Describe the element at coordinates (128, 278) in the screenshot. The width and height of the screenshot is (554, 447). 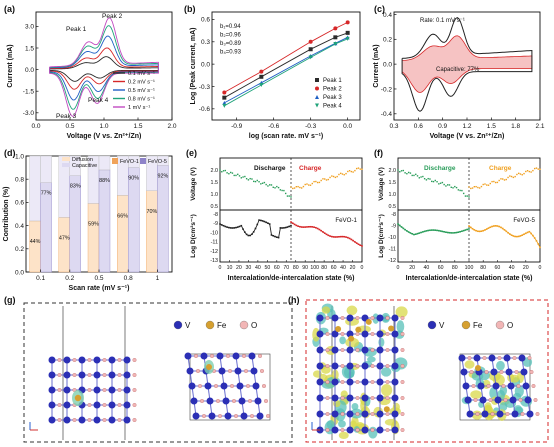
I see `x-tick-label: 0.8` at that location.